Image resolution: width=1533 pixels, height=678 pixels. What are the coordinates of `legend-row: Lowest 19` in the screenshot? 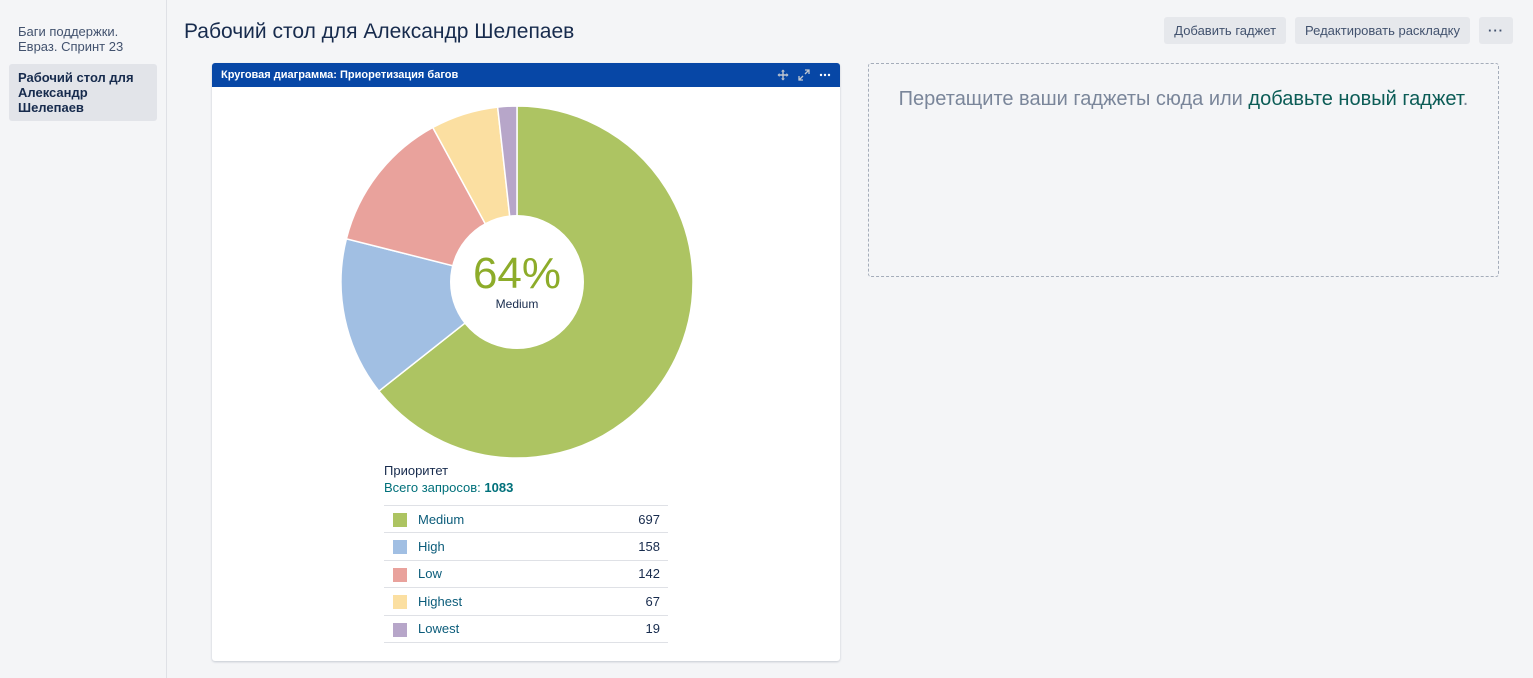 It's located at (526, 629).